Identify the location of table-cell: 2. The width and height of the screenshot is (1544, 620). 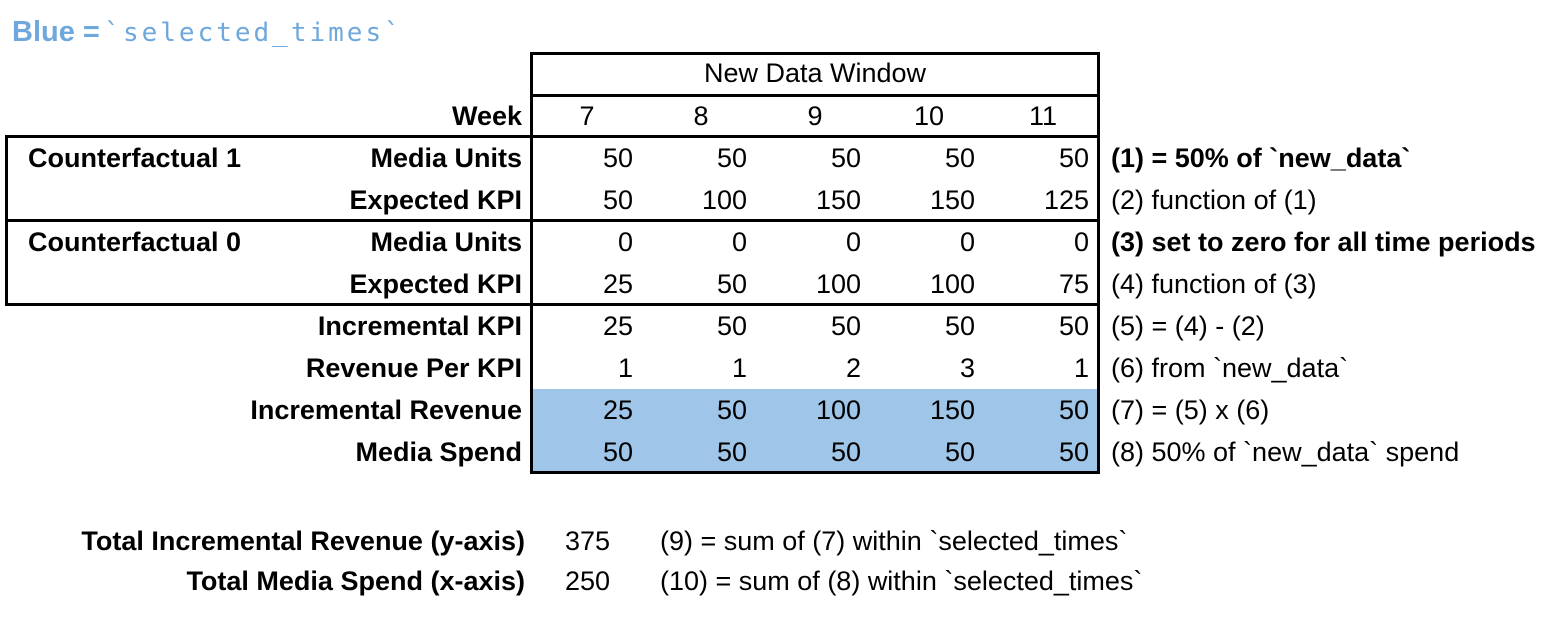
(853, 368).